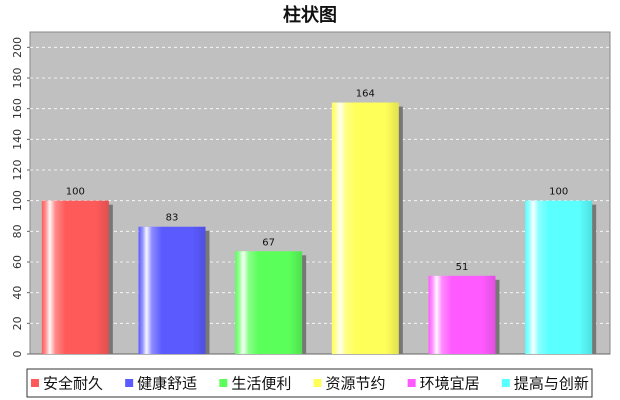 This screenshot has height=400, width=620. What do you see at coordinates (17, 293) in the screenshot?
I see `y-tick-label: 40` at bounding box center [17, 293].